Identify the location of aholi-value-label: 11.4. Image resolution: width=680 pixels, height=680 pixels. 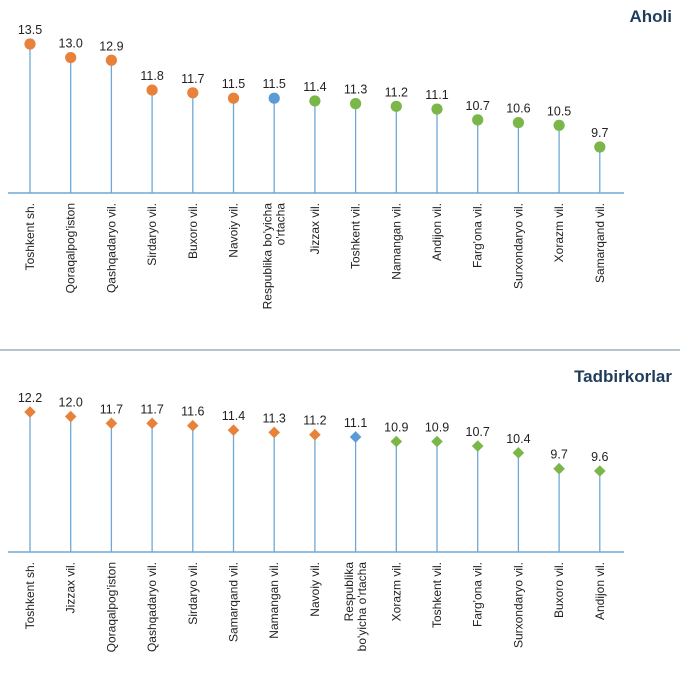
(314, 87).